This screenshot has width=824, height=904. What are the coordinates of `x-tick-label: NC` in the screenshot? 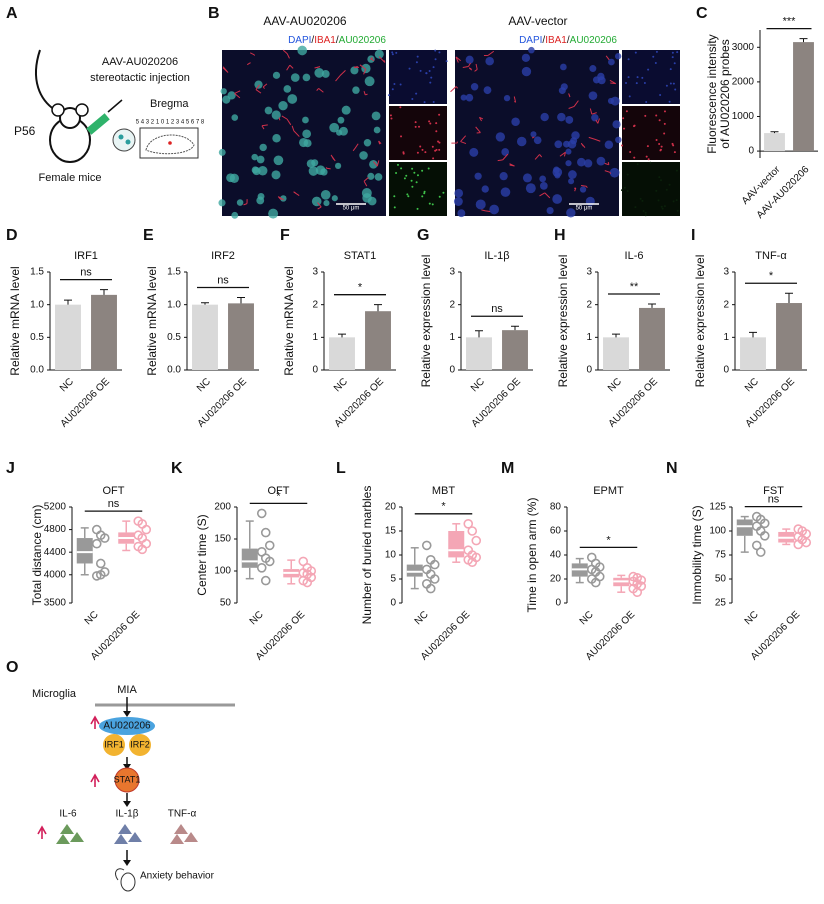 It's located at (257, 618).